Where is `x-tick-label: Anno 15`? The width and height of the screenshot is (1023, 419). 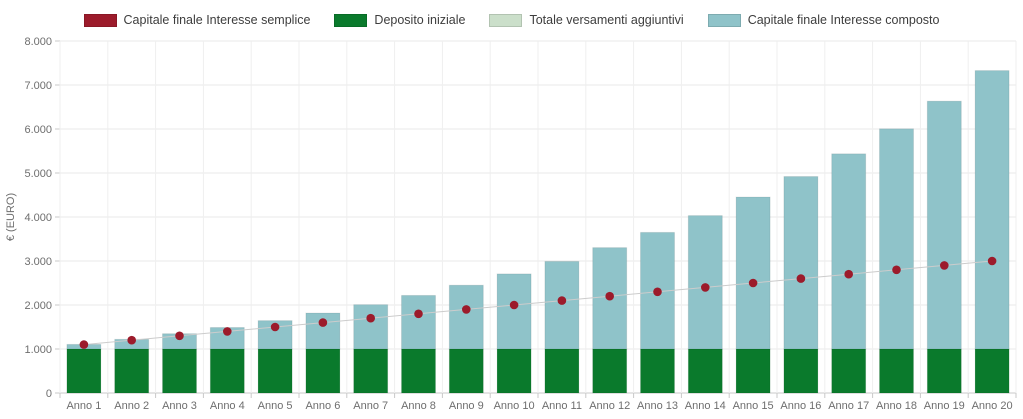 x-tick-label: Anno 15 is located at coordinates (753, 406).